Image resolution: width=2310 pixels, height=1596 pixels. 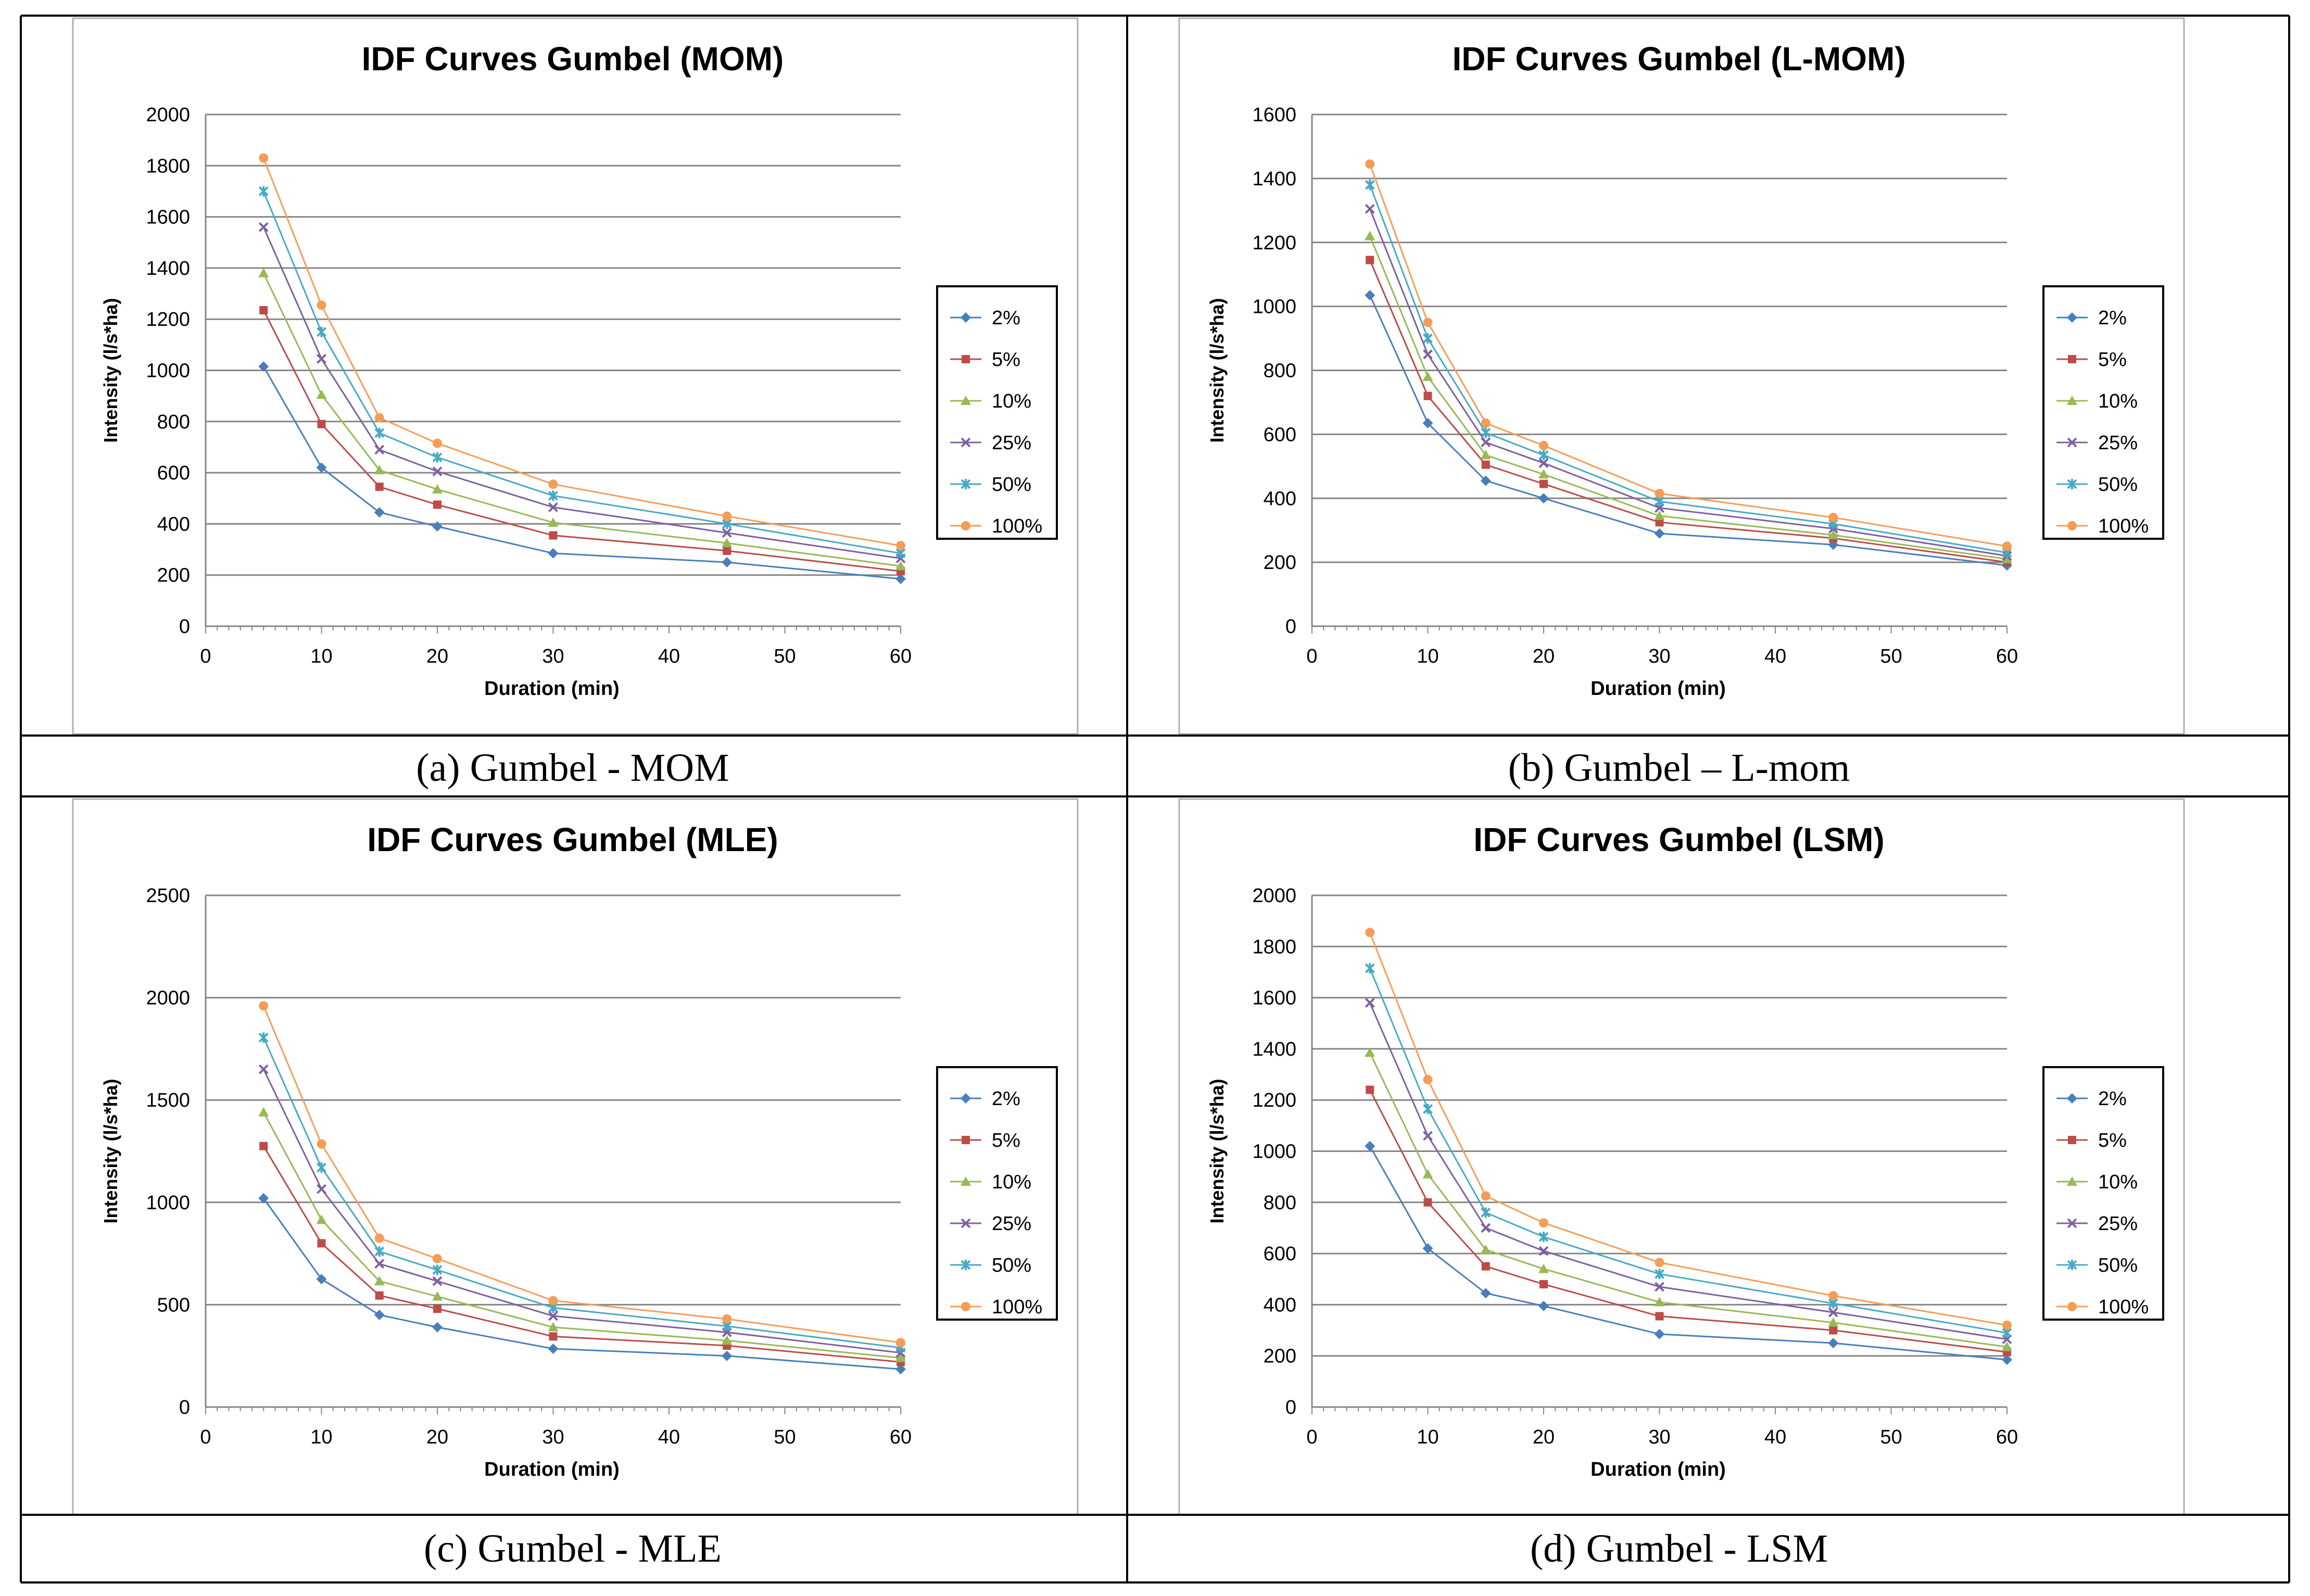 I want to click on chart-title: IDF Curves Gumbel (L-MOM), so click(x=1678, y=59).